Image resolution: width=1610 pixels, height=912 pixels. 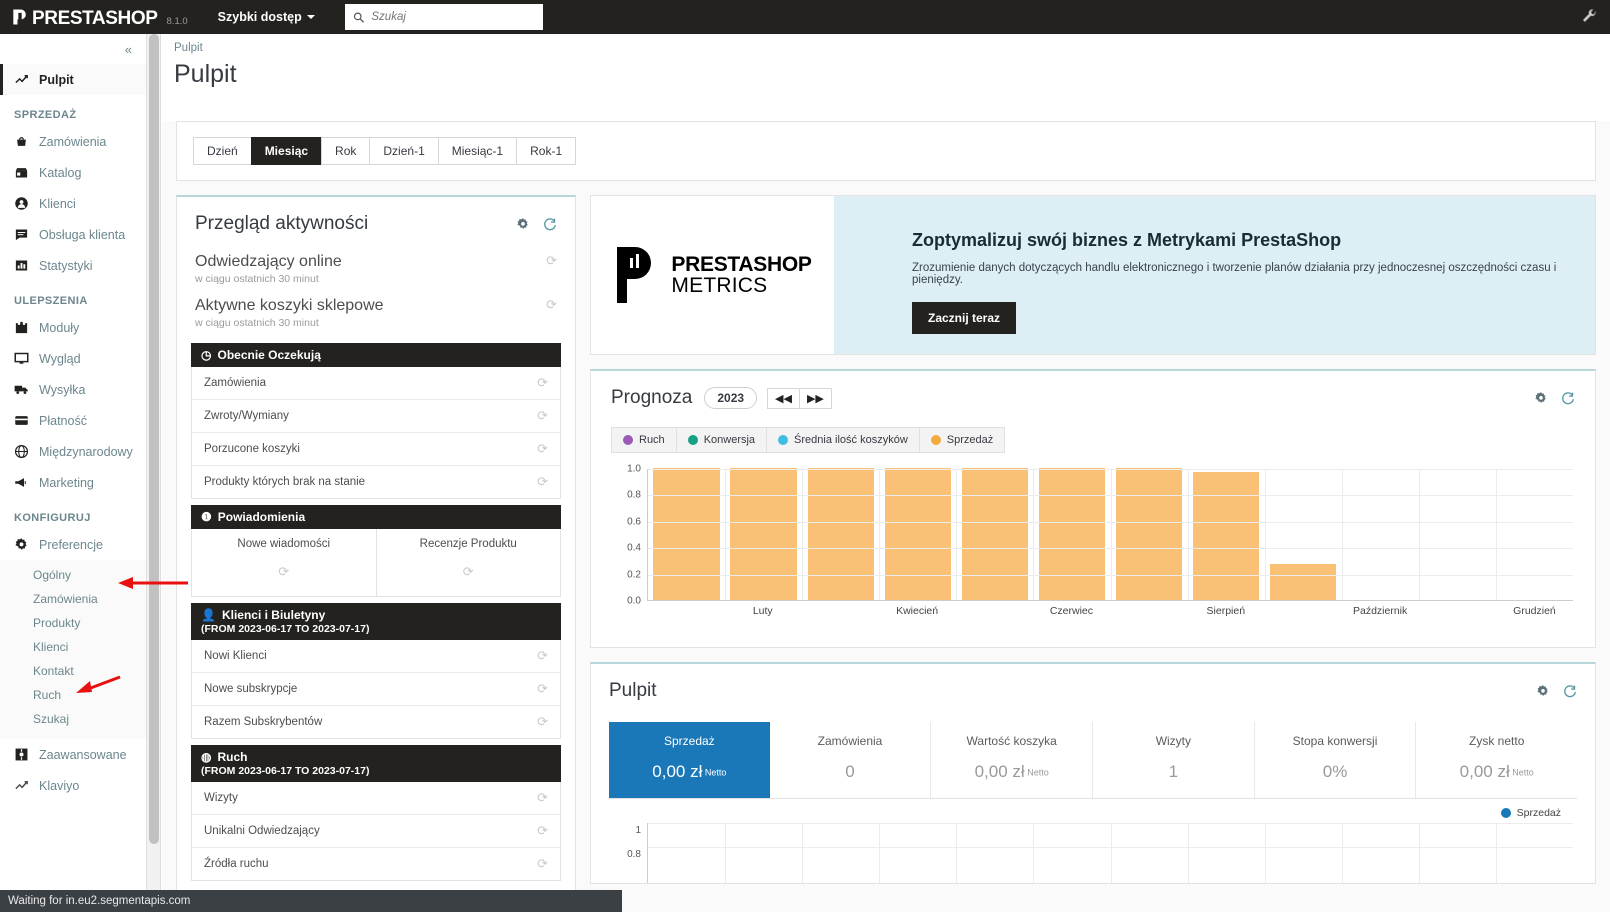 I want to click on sidebar-item-advanced: Zaawansowane, so click(x=73, y=754).